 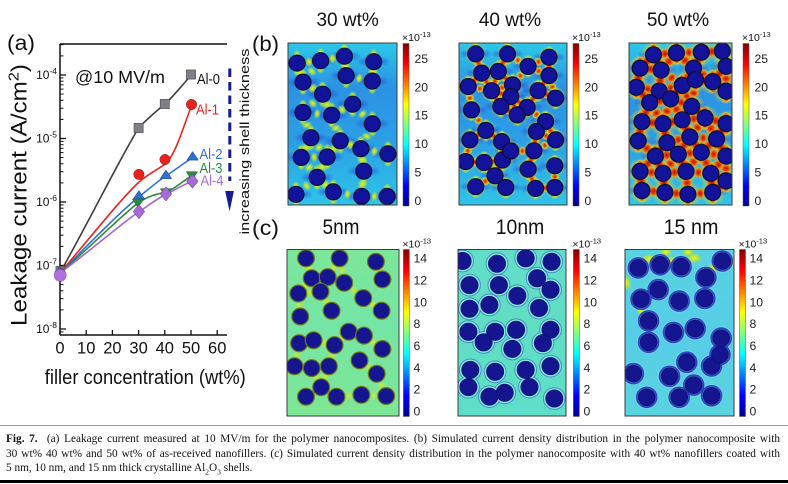 What do you see at coordinates (46, 201) in the screenshot?
I see `svg-text: 10⁻⁶` at bounding box center [46, 201].